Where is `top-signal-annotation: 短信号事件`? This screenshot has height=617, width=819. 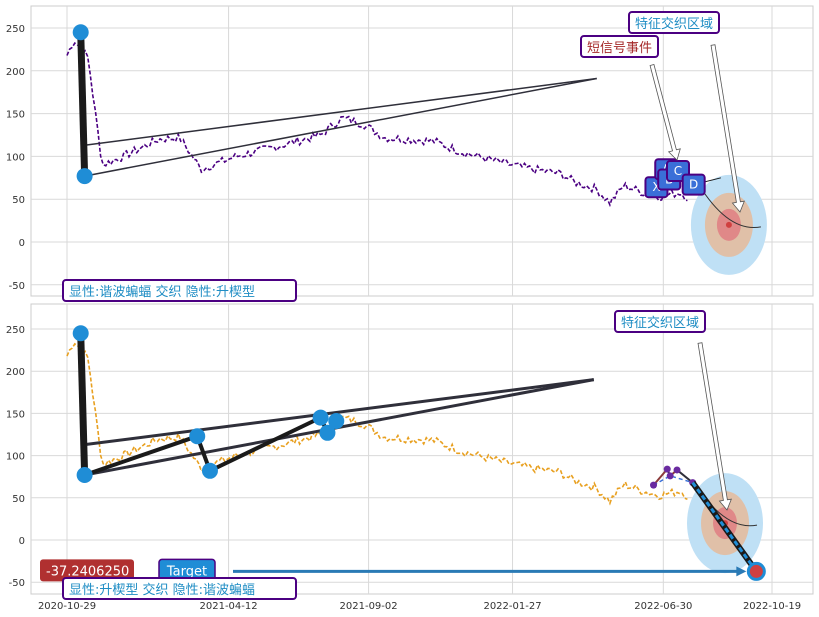
top-signal-annotation: 短信号事件 is located at coordinates (619, 46).